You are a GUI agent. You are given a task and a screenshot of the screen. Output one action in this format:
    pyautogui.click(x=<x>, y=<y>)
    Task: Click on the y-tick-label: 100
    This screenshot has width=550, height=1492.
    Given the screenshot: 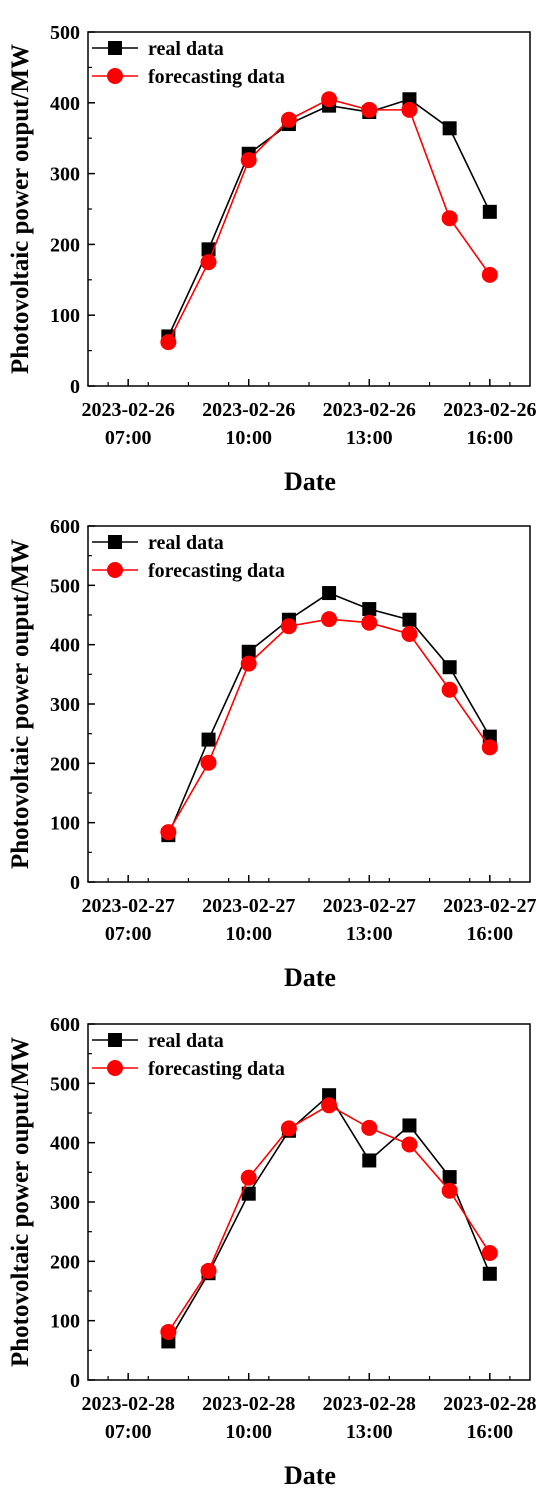 What is the action you would take?
    pyautogui.click(x=65, y=824)
    